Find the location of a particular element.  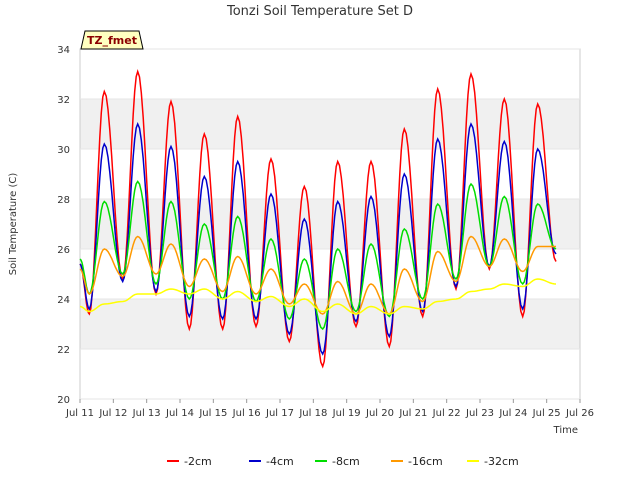

x-tick-label: Jul 23 is located at coordinates (479, 413).